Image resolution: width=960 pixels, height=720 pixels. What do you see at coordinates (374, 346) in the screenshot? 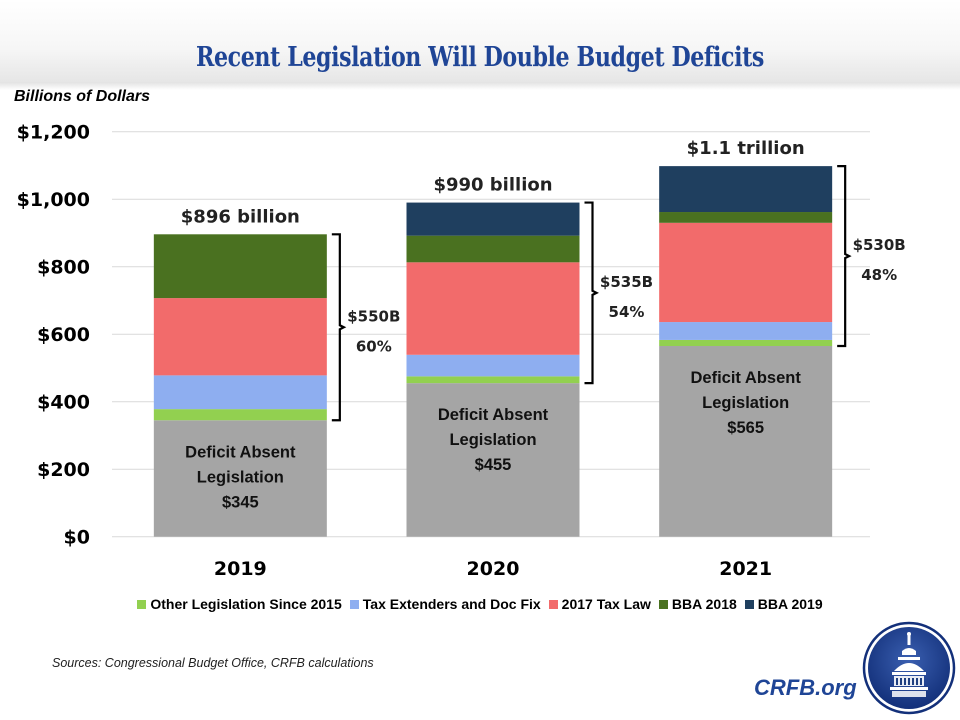
I see `brace-share-label: 60%` at bounding box center [374, 346].